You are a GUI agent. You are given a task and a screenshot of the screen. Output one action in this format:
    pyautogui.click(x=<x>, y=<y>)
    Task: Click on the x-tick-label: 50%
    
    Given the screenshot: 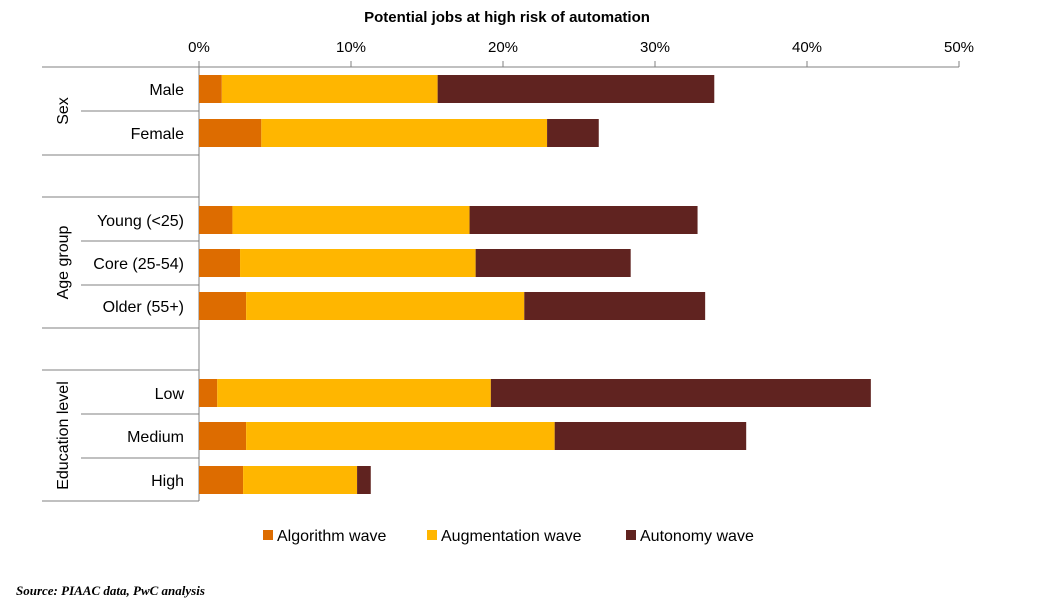 What is the action you would take?
    pyautogui.click(x=959, y=47)
    